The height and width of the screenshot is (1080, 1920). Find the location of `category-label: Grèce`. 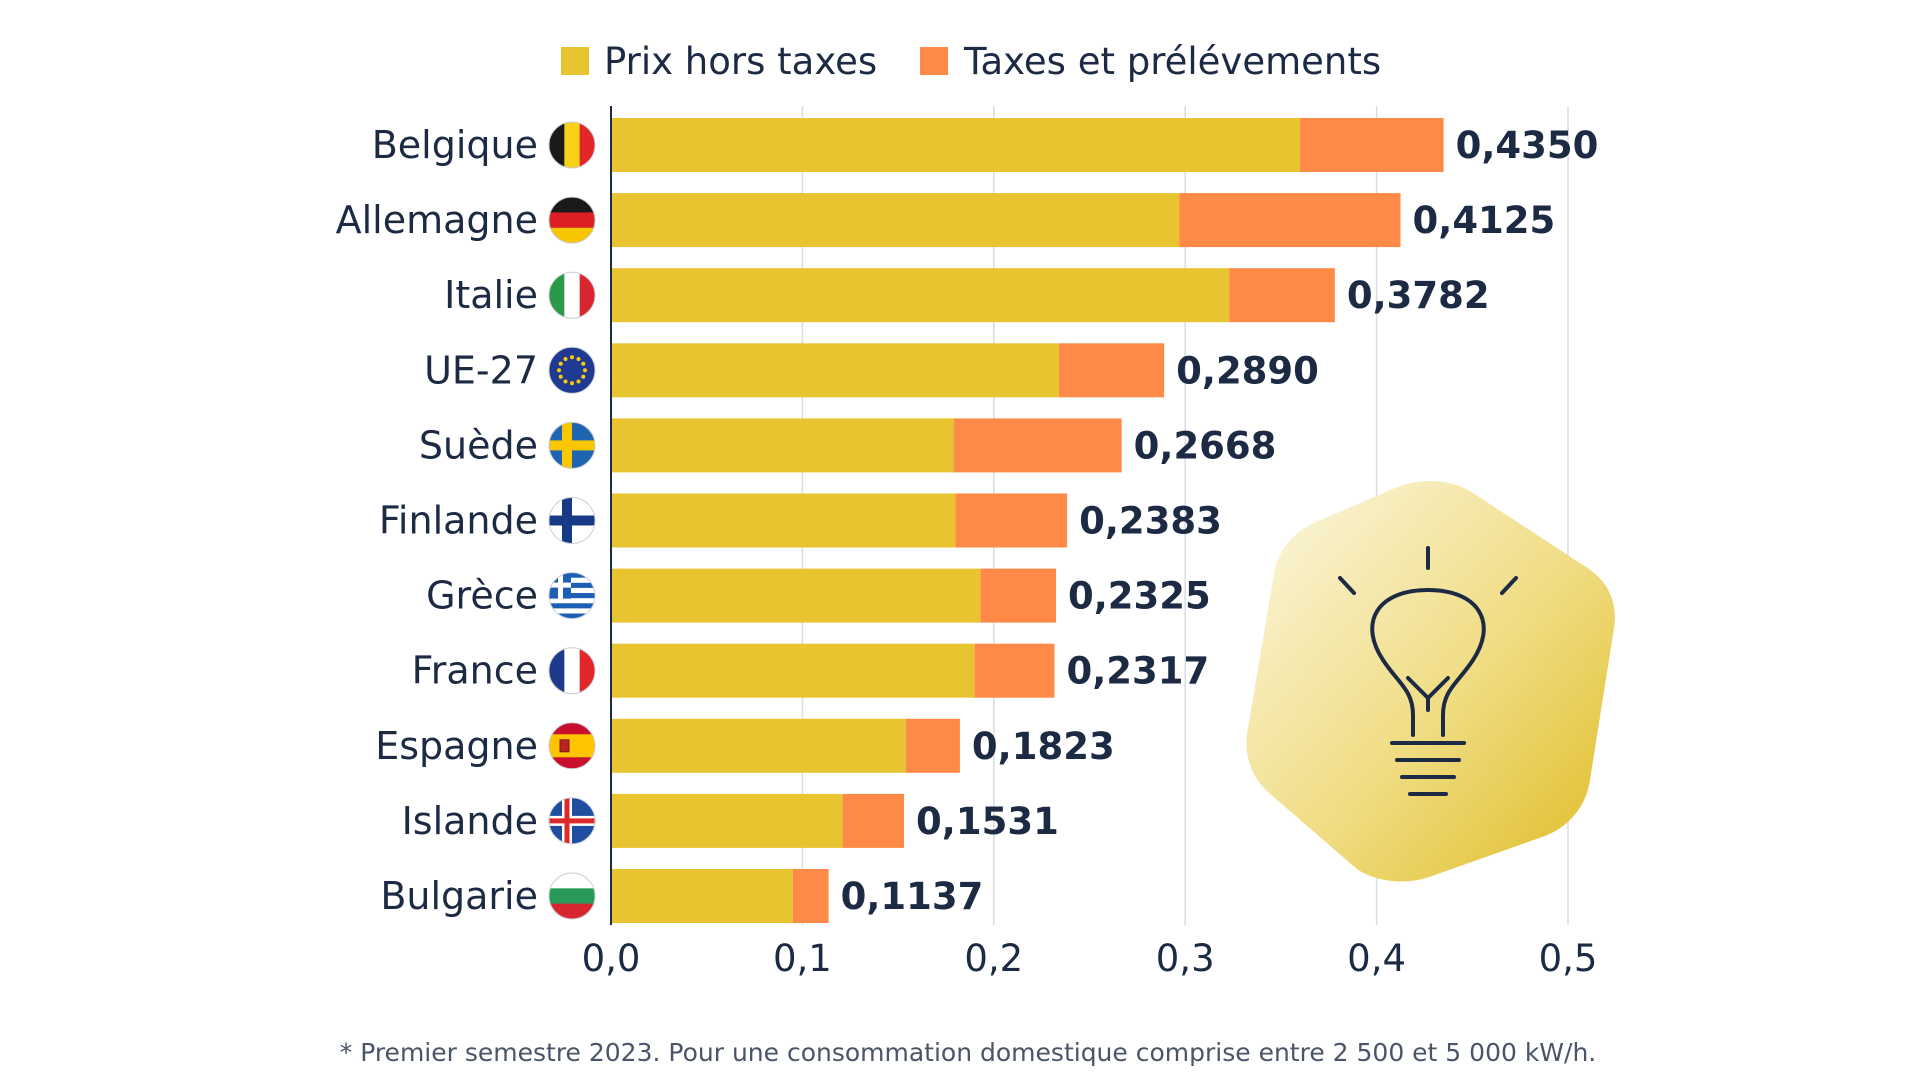

category-label: Grèce is located at coordinates (482, 596).